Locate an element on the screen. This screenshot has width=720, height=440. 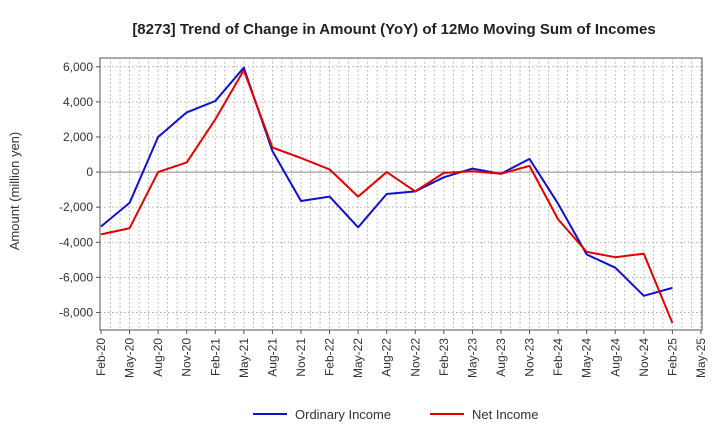
x-tick-label: Feb-25 is located at coordinates (672, 357).